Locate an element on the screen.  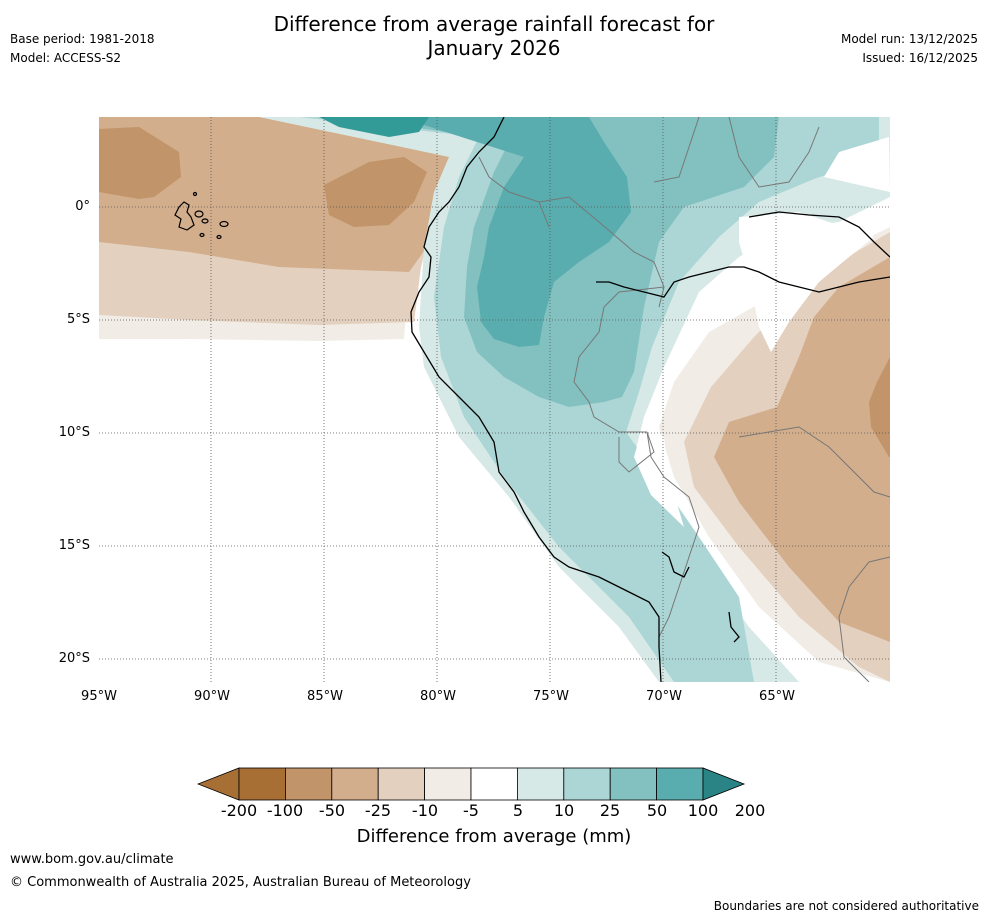
neutral-pocket-ne-top is located at coordinates (857, 164).